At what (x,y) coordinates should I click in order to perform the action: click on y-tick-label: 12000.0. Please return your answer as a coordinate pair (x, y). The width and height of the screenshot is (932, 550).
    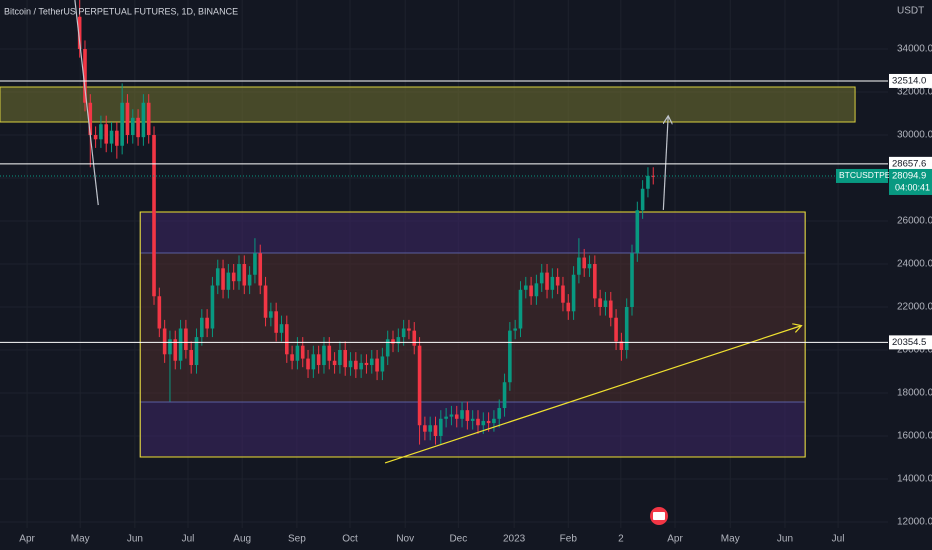
    Looking at the image, I should click on (914, 522).